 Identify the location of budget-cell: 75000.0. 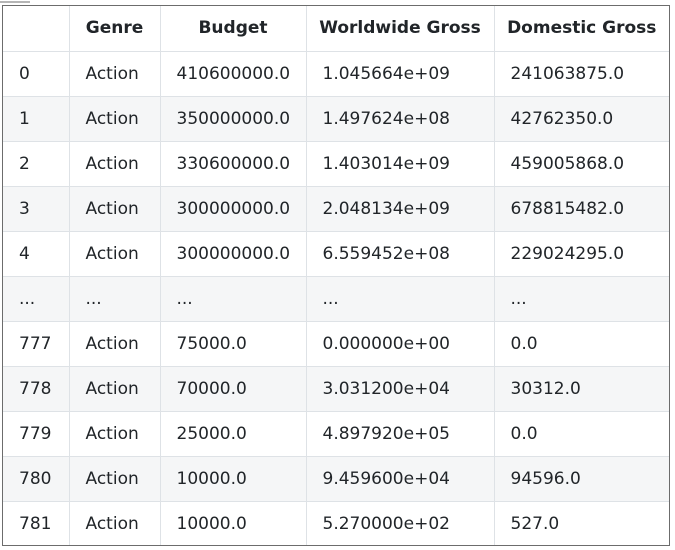
(233, 344).